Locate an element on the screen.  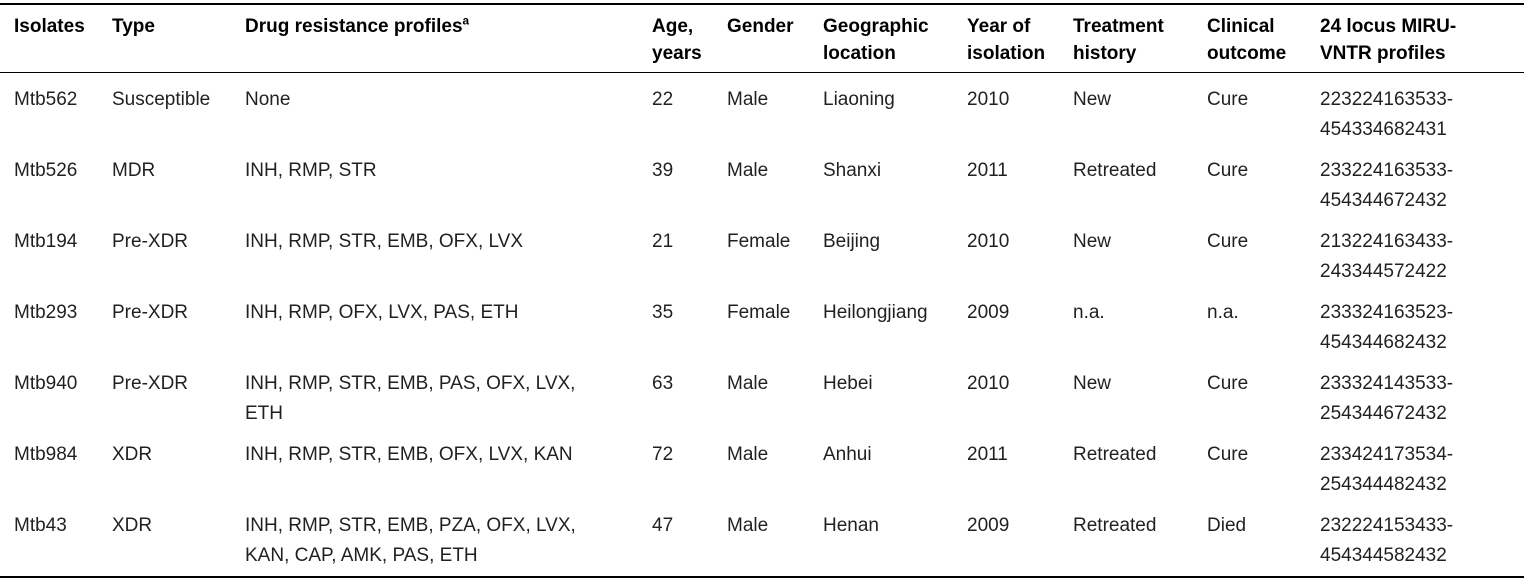
column-header-miru-vntr-profiles: 24 locus MIRU- VNTR profiles is located at coordinates (1422, 38).